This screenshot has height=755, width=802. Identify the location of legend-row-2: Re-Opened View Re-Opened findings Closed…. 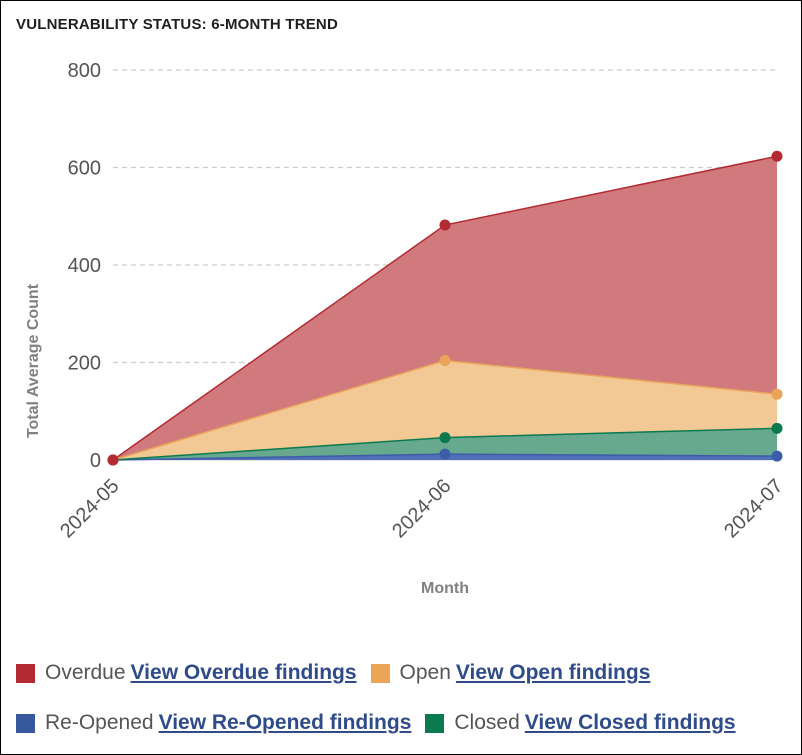
(383, 723).